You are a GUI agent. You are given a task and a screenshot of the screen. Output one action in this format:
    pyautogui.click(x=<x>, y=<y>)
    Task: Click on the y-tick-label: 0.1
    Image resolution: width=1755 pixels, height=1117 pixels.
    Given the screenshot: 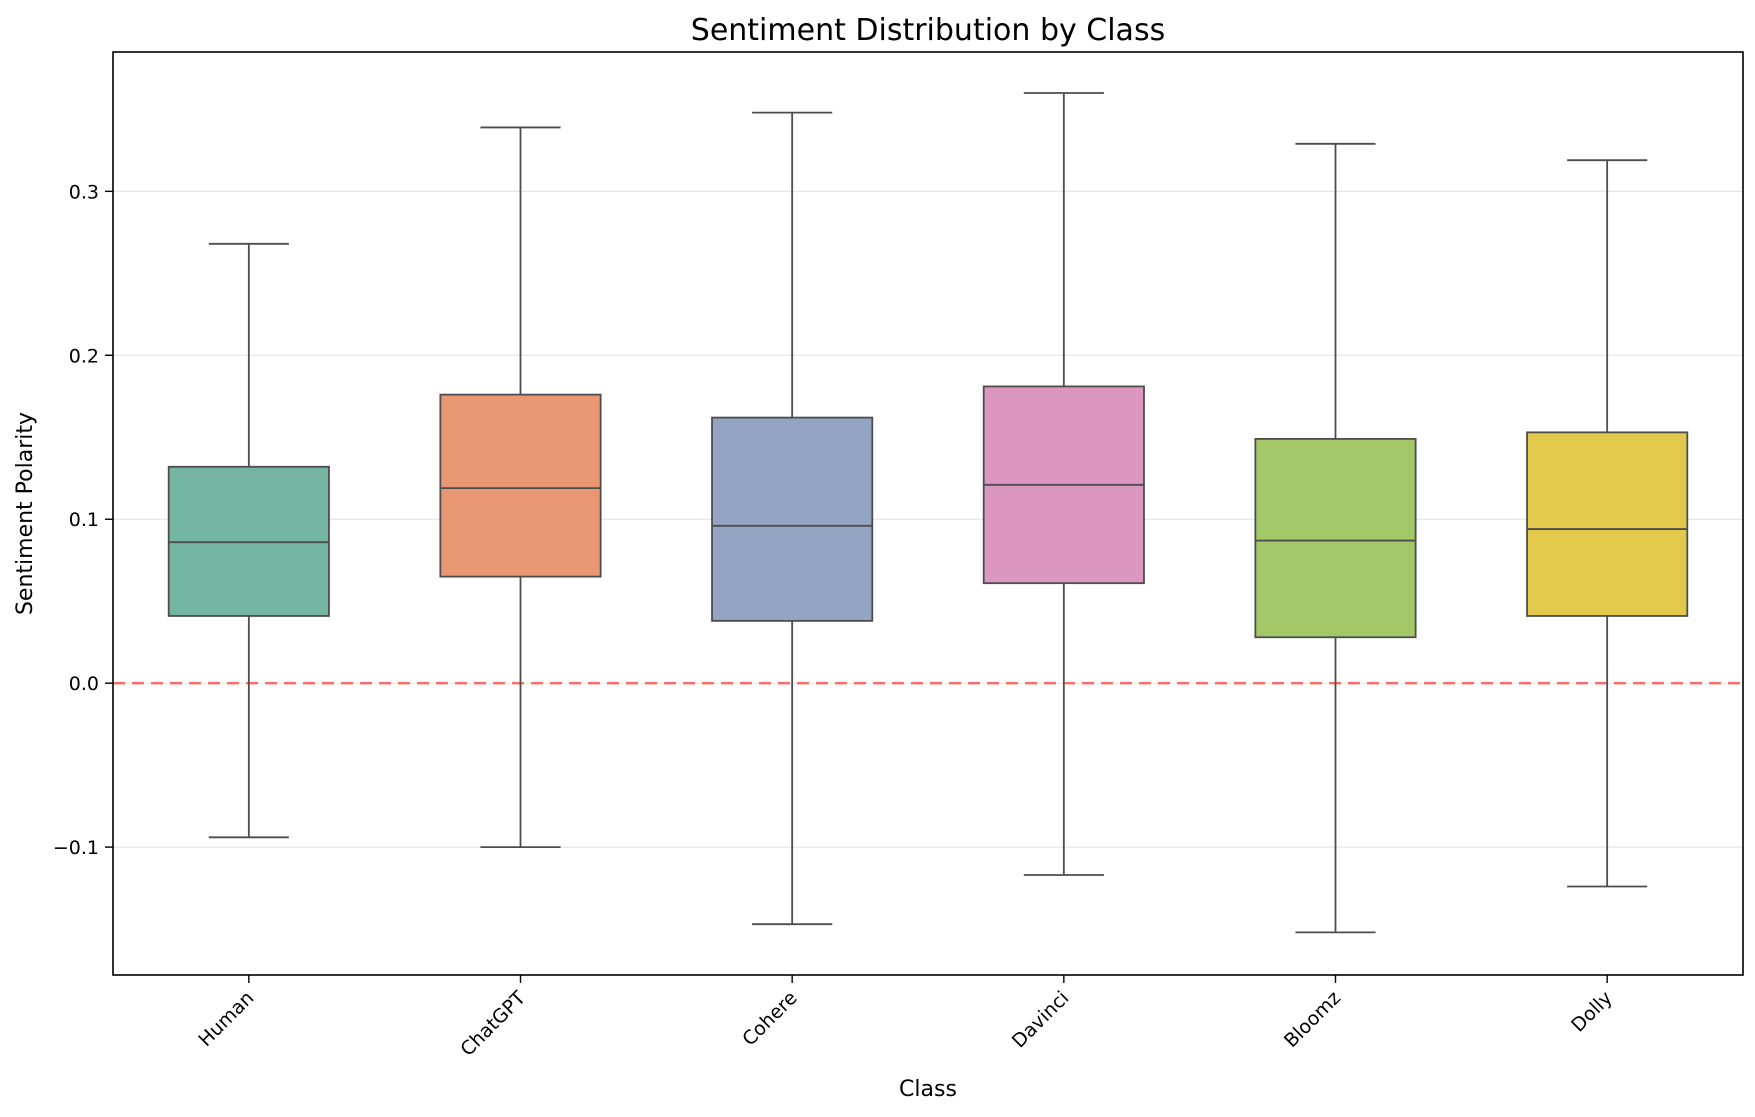 What is the action you would take?
    pyautogui.click(x=84, y=520)
    